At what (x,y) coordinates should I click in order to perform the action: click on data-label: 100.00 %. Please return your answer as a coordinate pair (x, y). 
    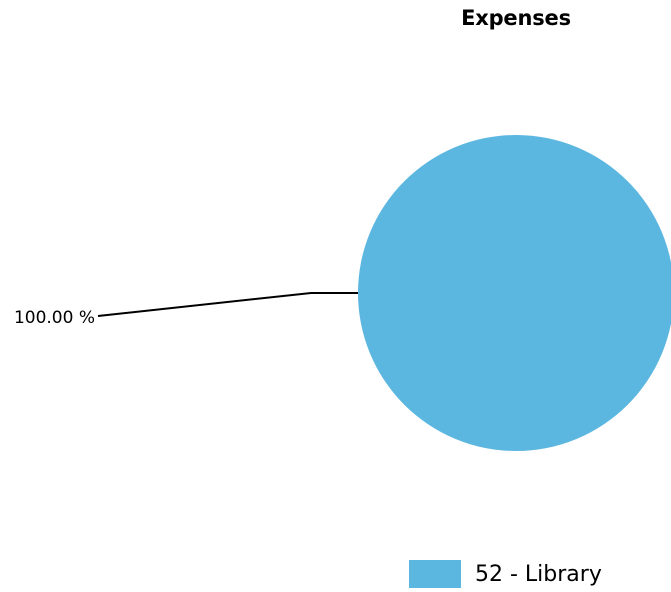
    Looking at the image, I should click on (54, 318).